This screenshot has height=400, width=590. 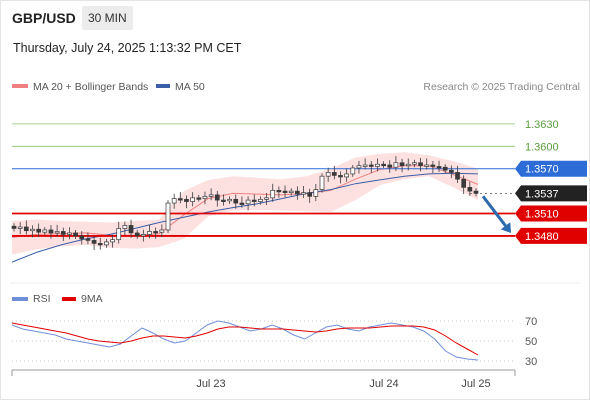 What do you see at coordinates (542, 215) in the screenshot?
I see `level-label-1.3510: 1.3510` at bounding box center [542, 215].